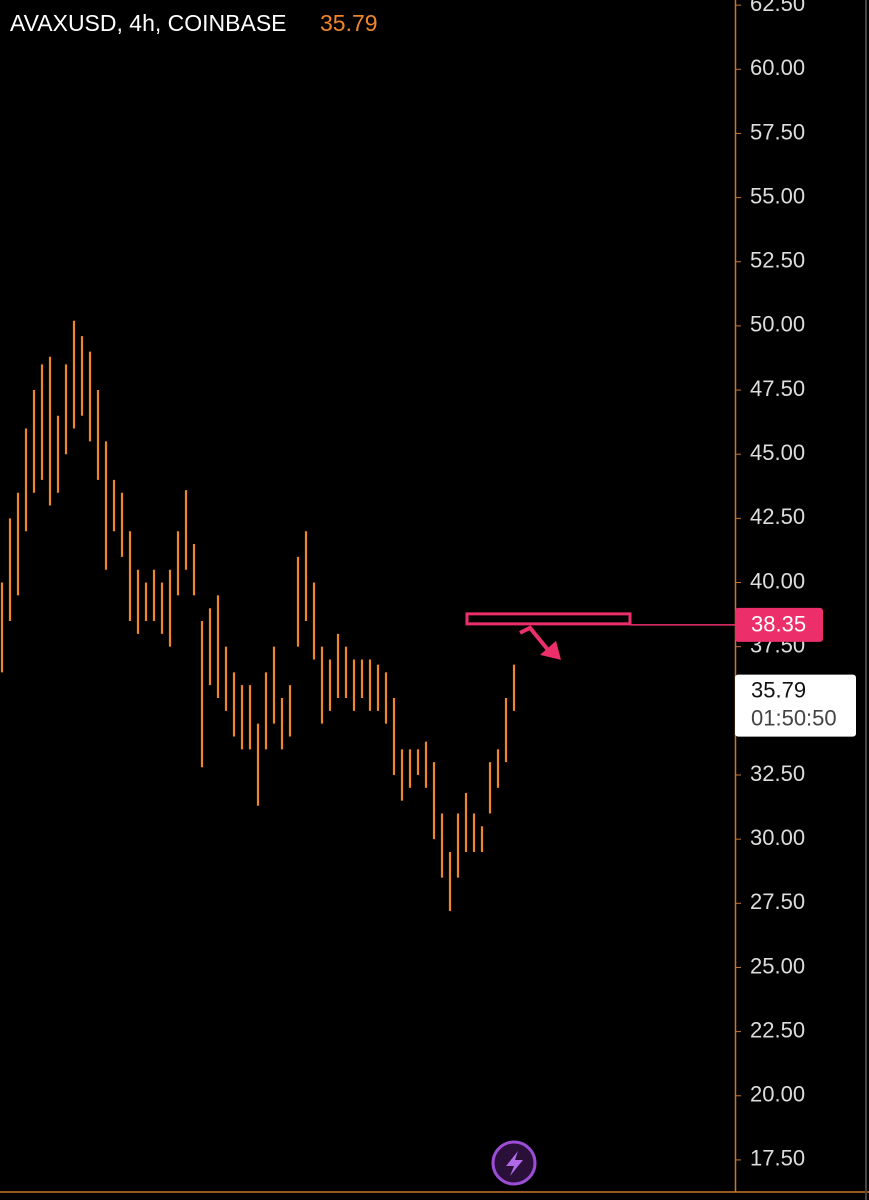 This screenshot has height=1200, width=869. I want to click on lightning-icon, so click(514, 1163).